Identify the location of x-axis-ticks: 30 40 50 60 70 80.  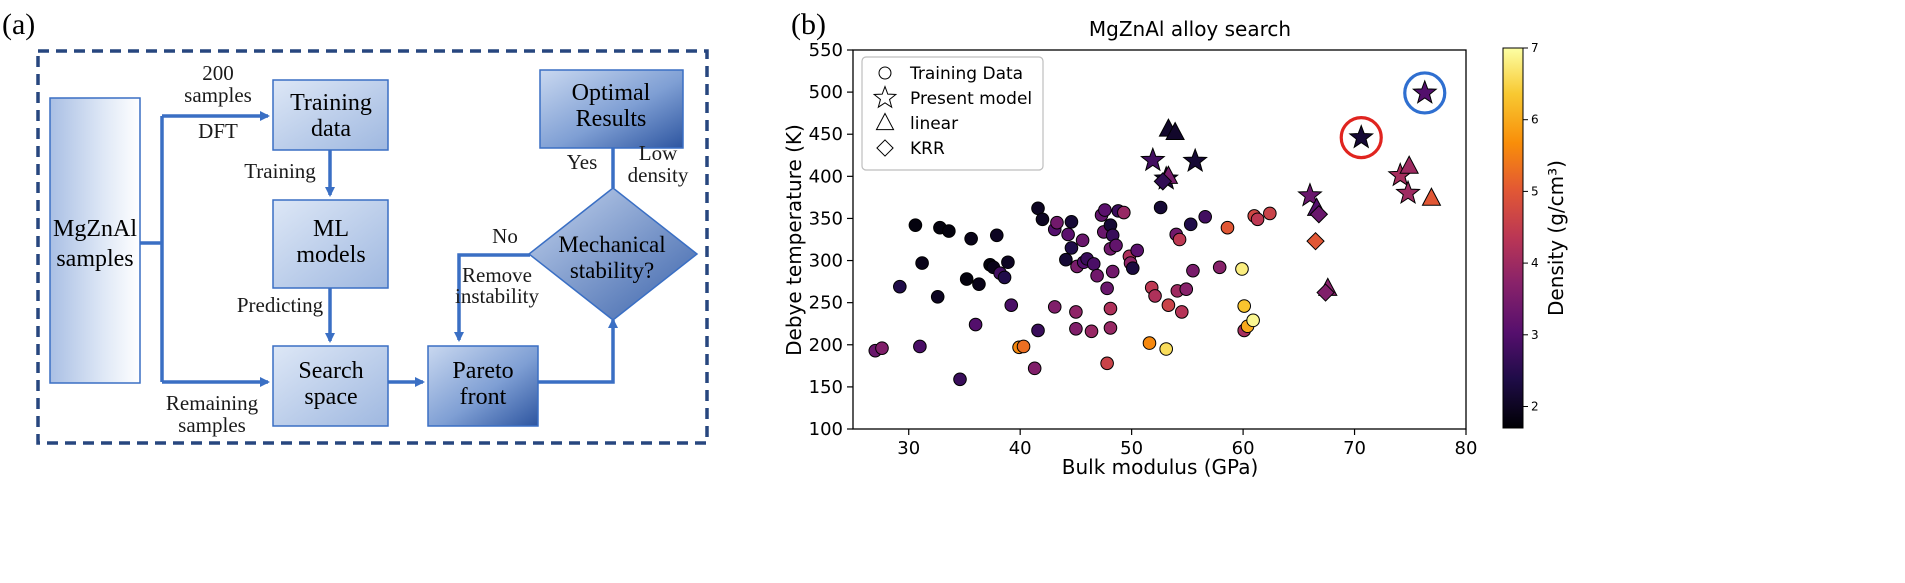
(1187, 444).